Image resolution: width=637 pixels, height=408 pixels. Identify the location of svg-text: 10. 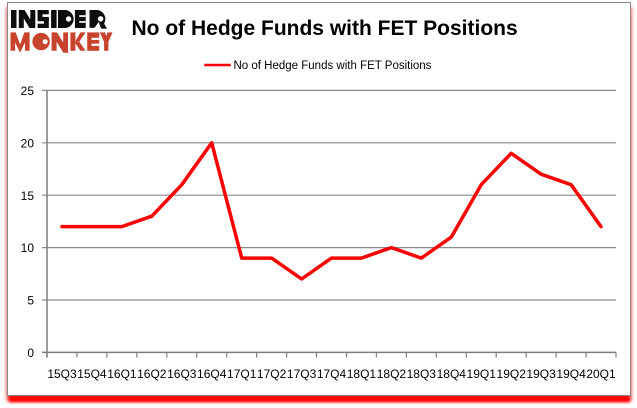
(28, 248).